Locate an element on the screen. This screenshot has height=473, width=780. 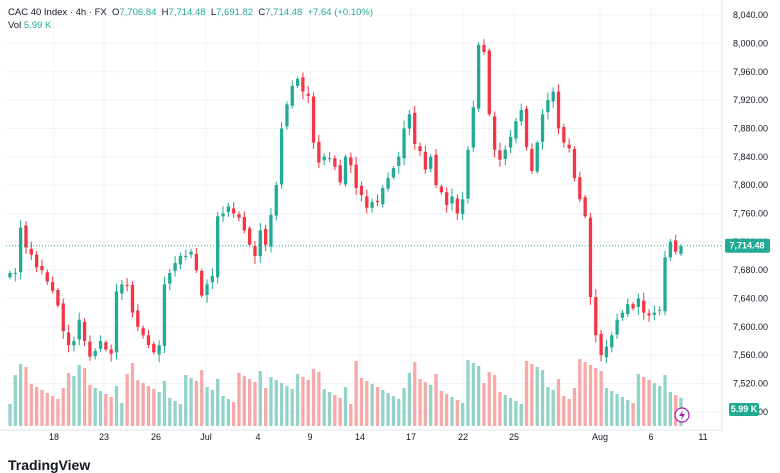
volume-value: 5.99 K is located at coordinates (37, 25).